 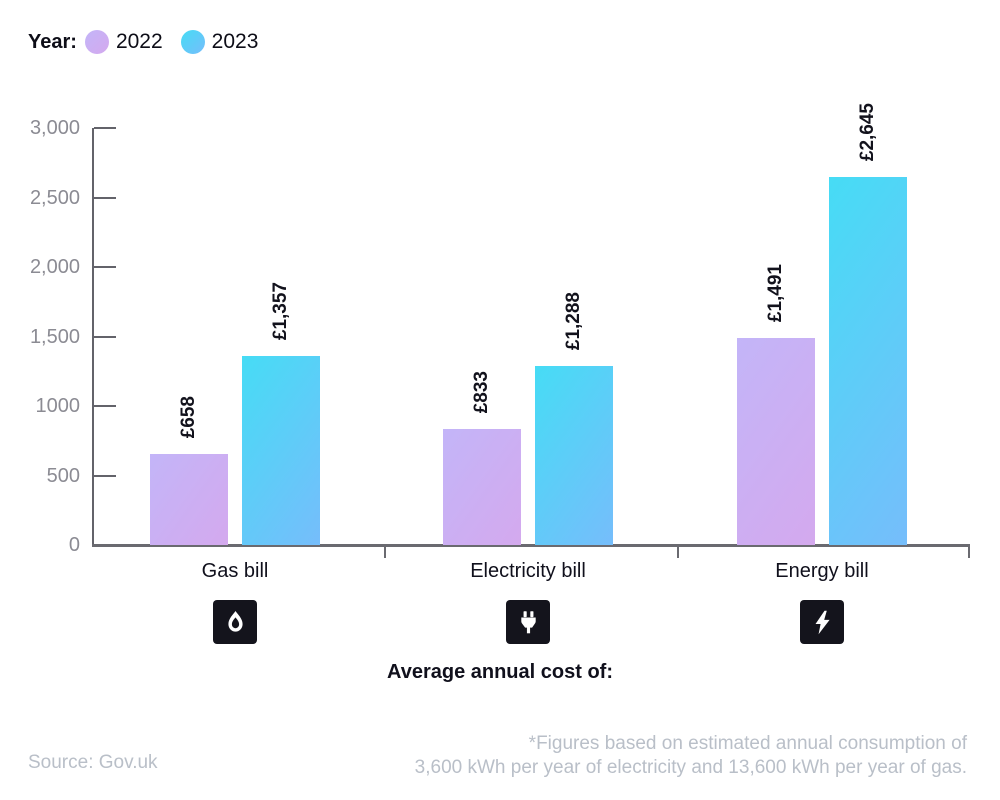 What do you see at coordinates (528, 571) in the screenshot?
I see `category-label: Electricity bill` at bounding box center [528, 571].